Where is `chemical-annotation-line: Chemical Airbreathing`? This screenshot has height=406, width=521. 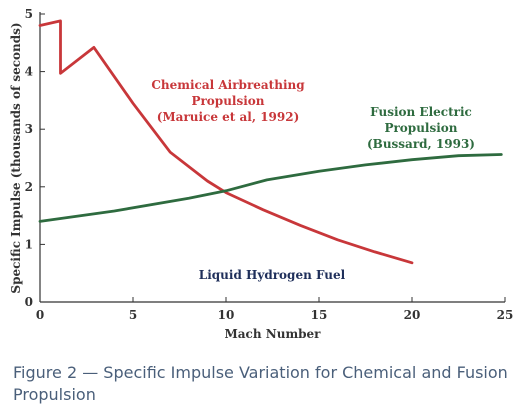
chemical-annotation-line: Chemical Airbreathing is located at coordinates (228, 85).